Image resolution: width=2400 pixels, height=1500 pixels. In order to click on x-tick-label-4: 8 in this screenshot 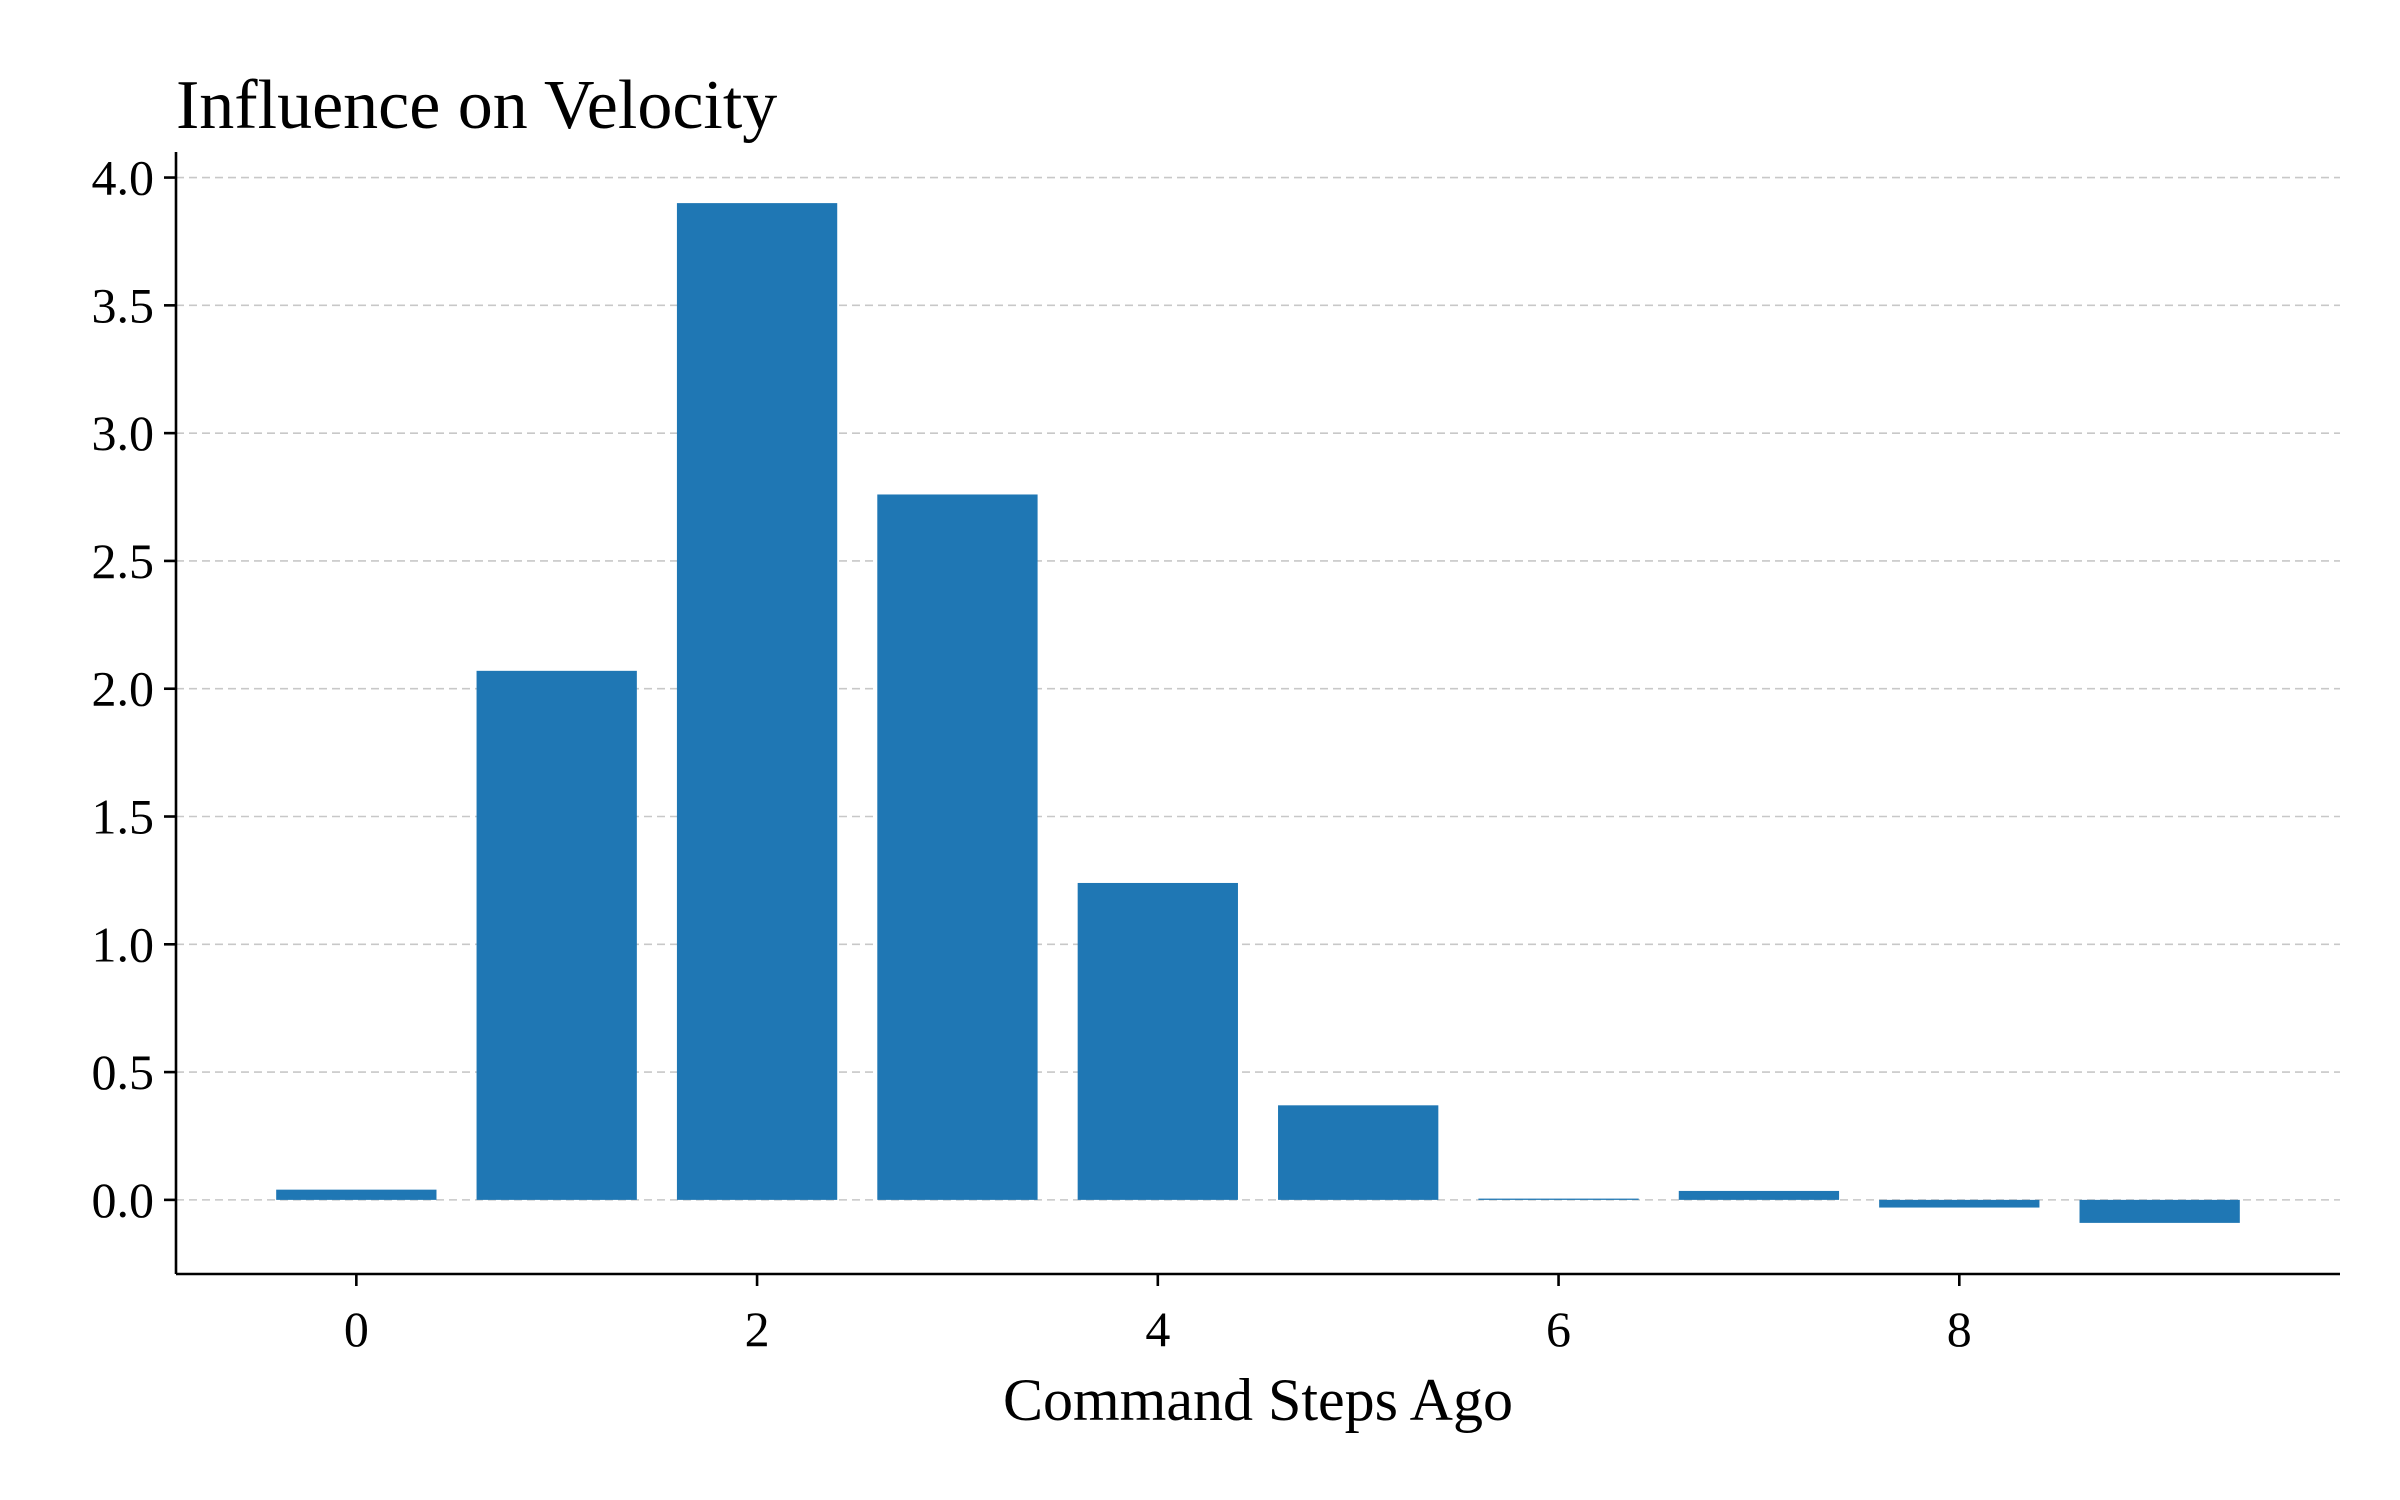, I will do `click(1959, 1329)`.